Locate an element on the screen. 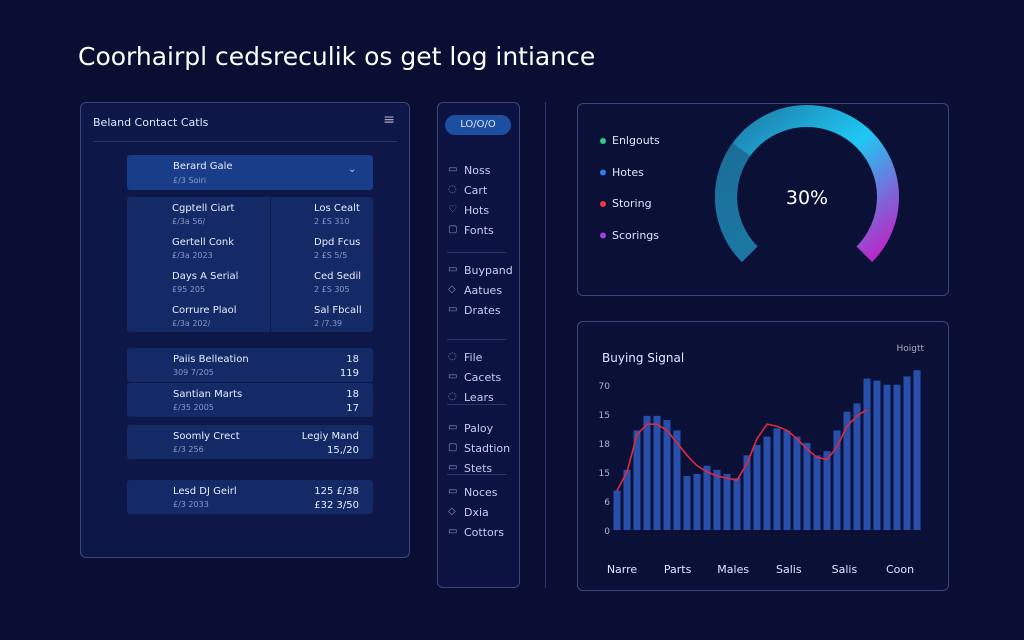  nav-item: Stadtion is located at coordinates (487, 448).